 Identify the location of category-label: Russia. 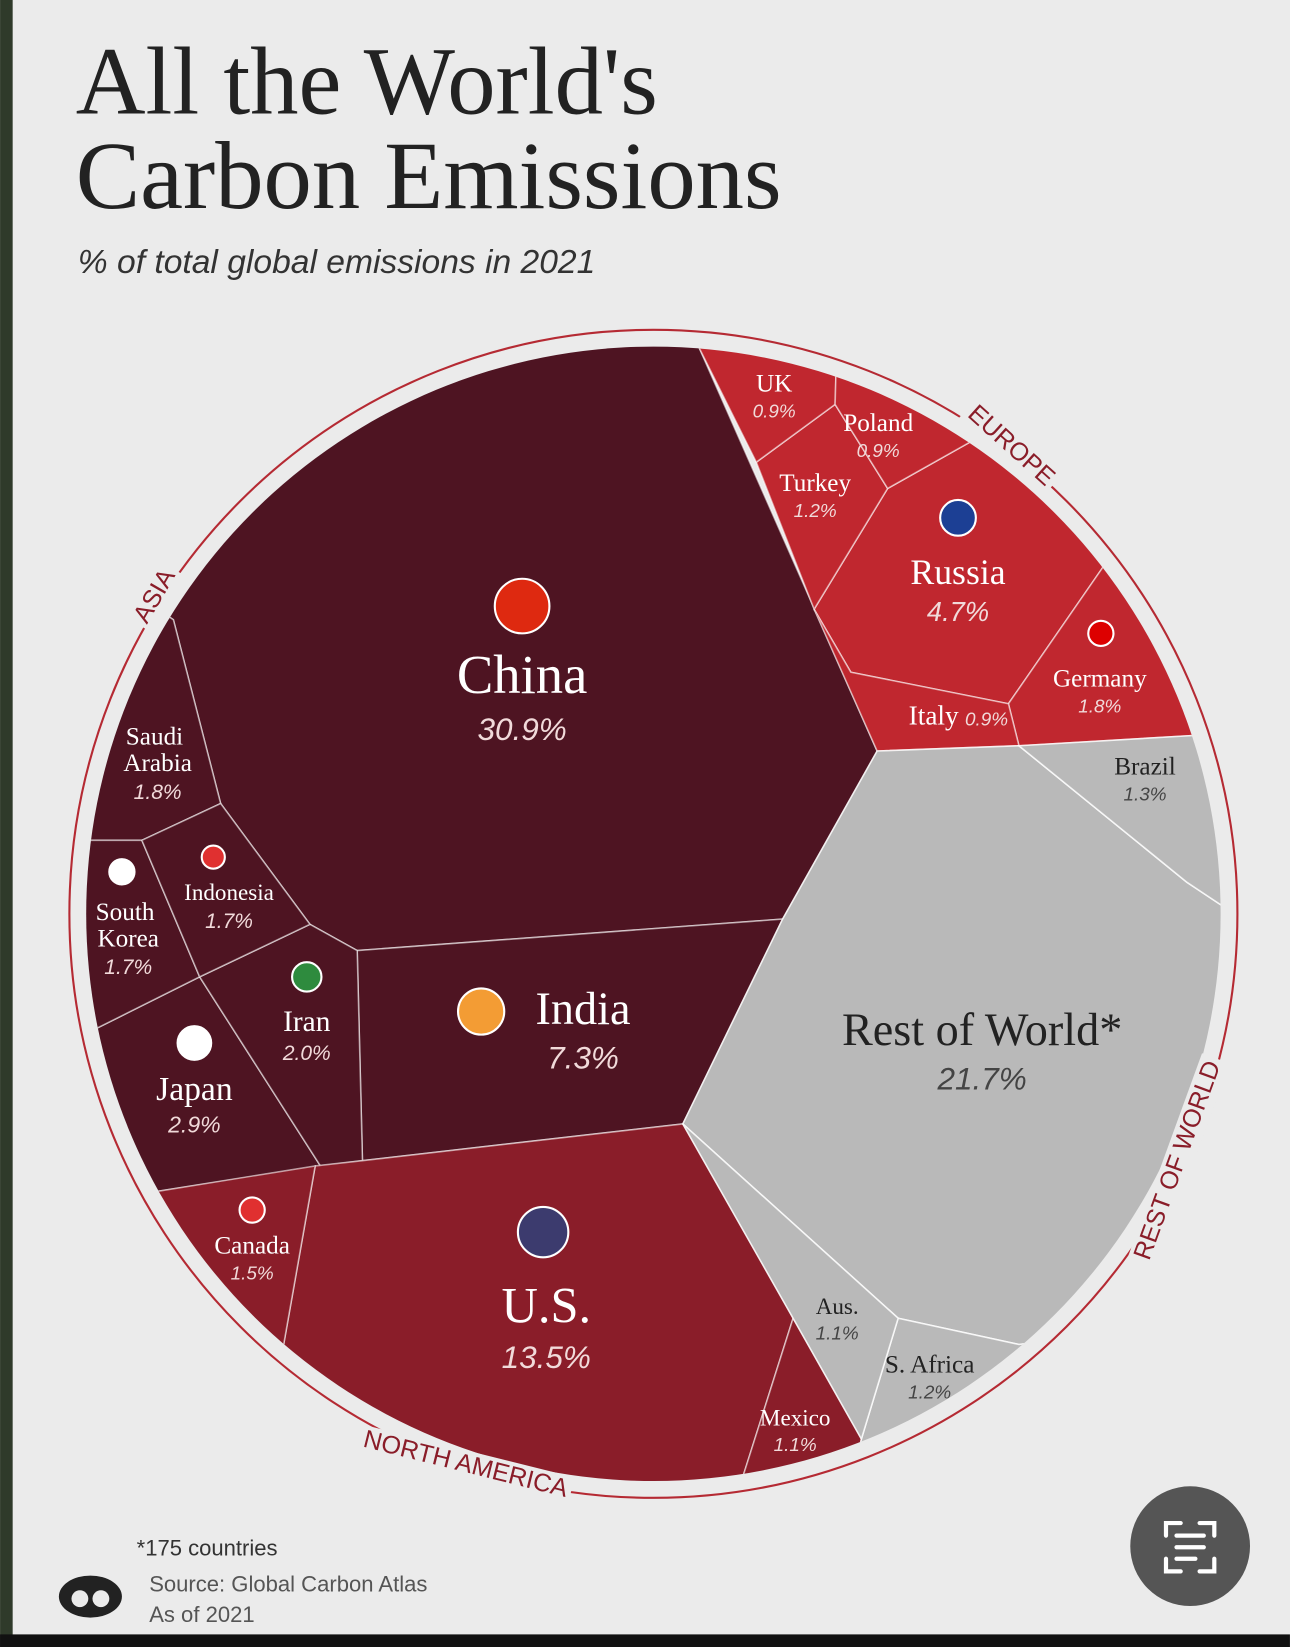
(957, 572).